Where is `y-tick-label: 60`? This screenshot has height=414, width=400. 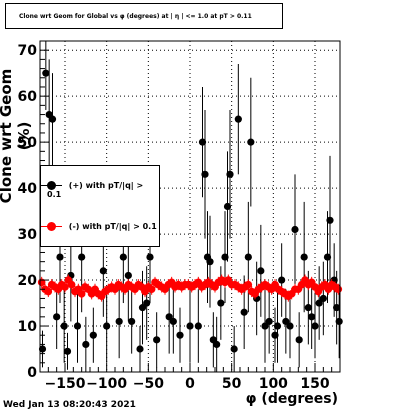
y-tick-label: 60 is located at coordinates (28, 97).